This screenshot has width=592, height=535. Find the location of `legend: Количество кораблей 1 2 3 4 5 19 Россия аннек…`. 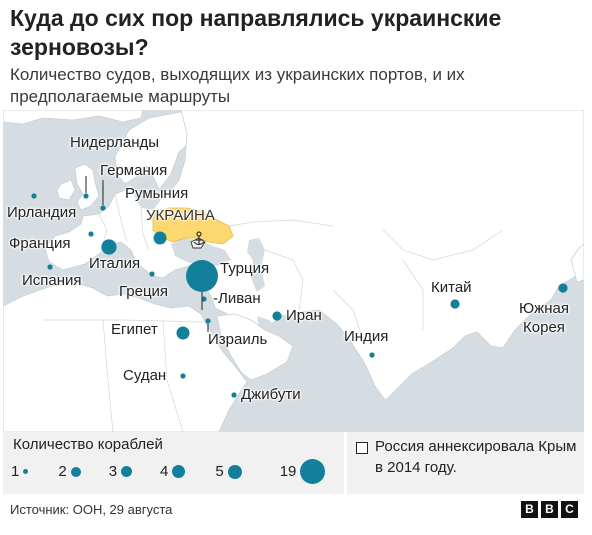

legend: Количество кораблей 1 2 3 4 5 19 Россия аннек… is located at coordinates (293, 463).